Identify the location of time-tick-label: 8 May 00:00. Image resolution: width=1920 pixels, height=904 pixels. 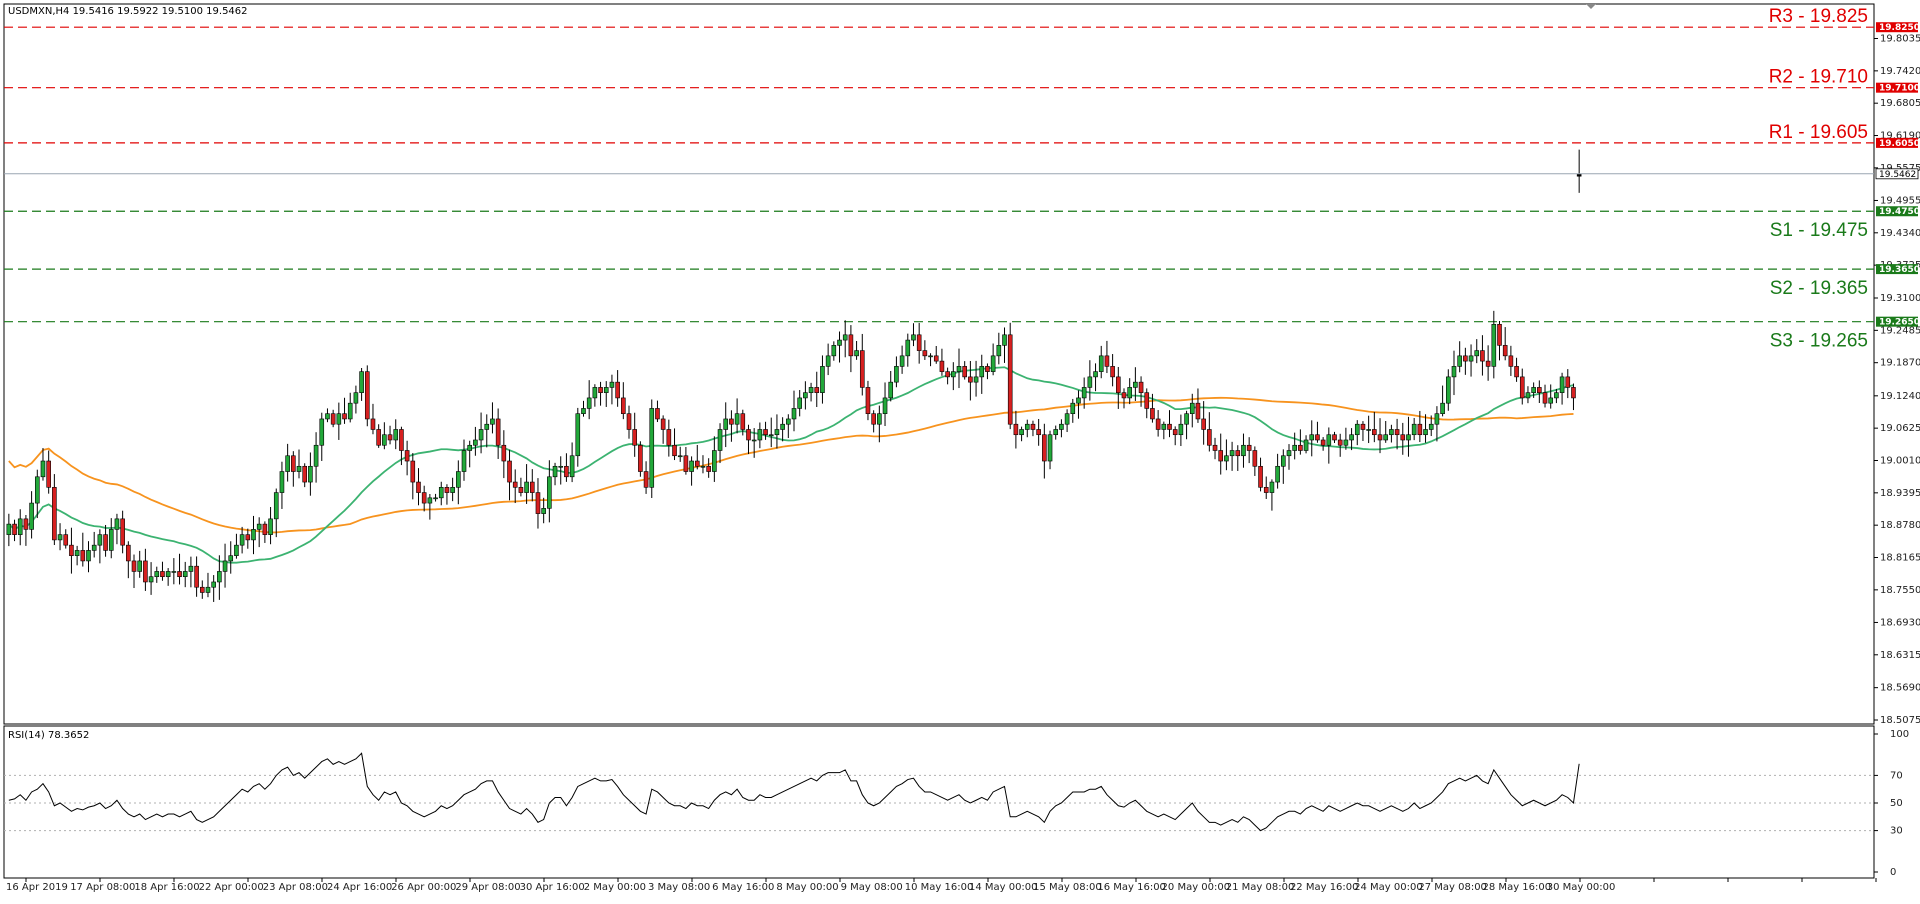
(807, 887).